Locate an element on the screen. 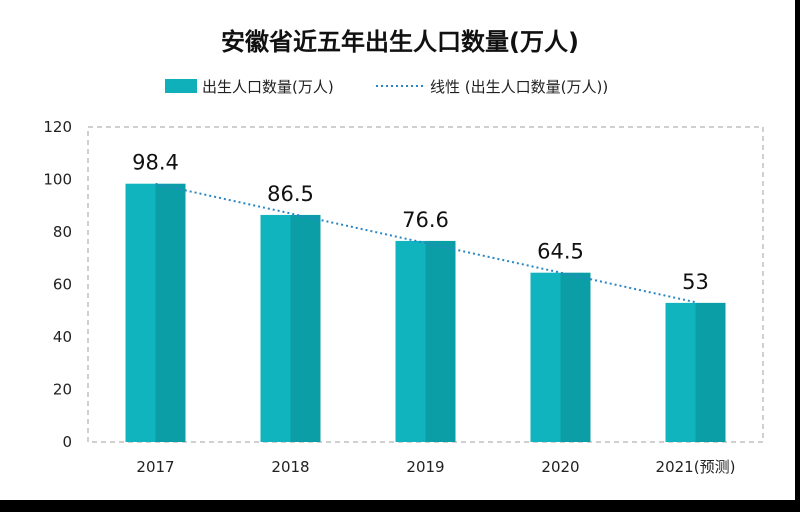 This screenshot has height=512, width=800. data-label: 76.6 is located at coordinates (425, 220).